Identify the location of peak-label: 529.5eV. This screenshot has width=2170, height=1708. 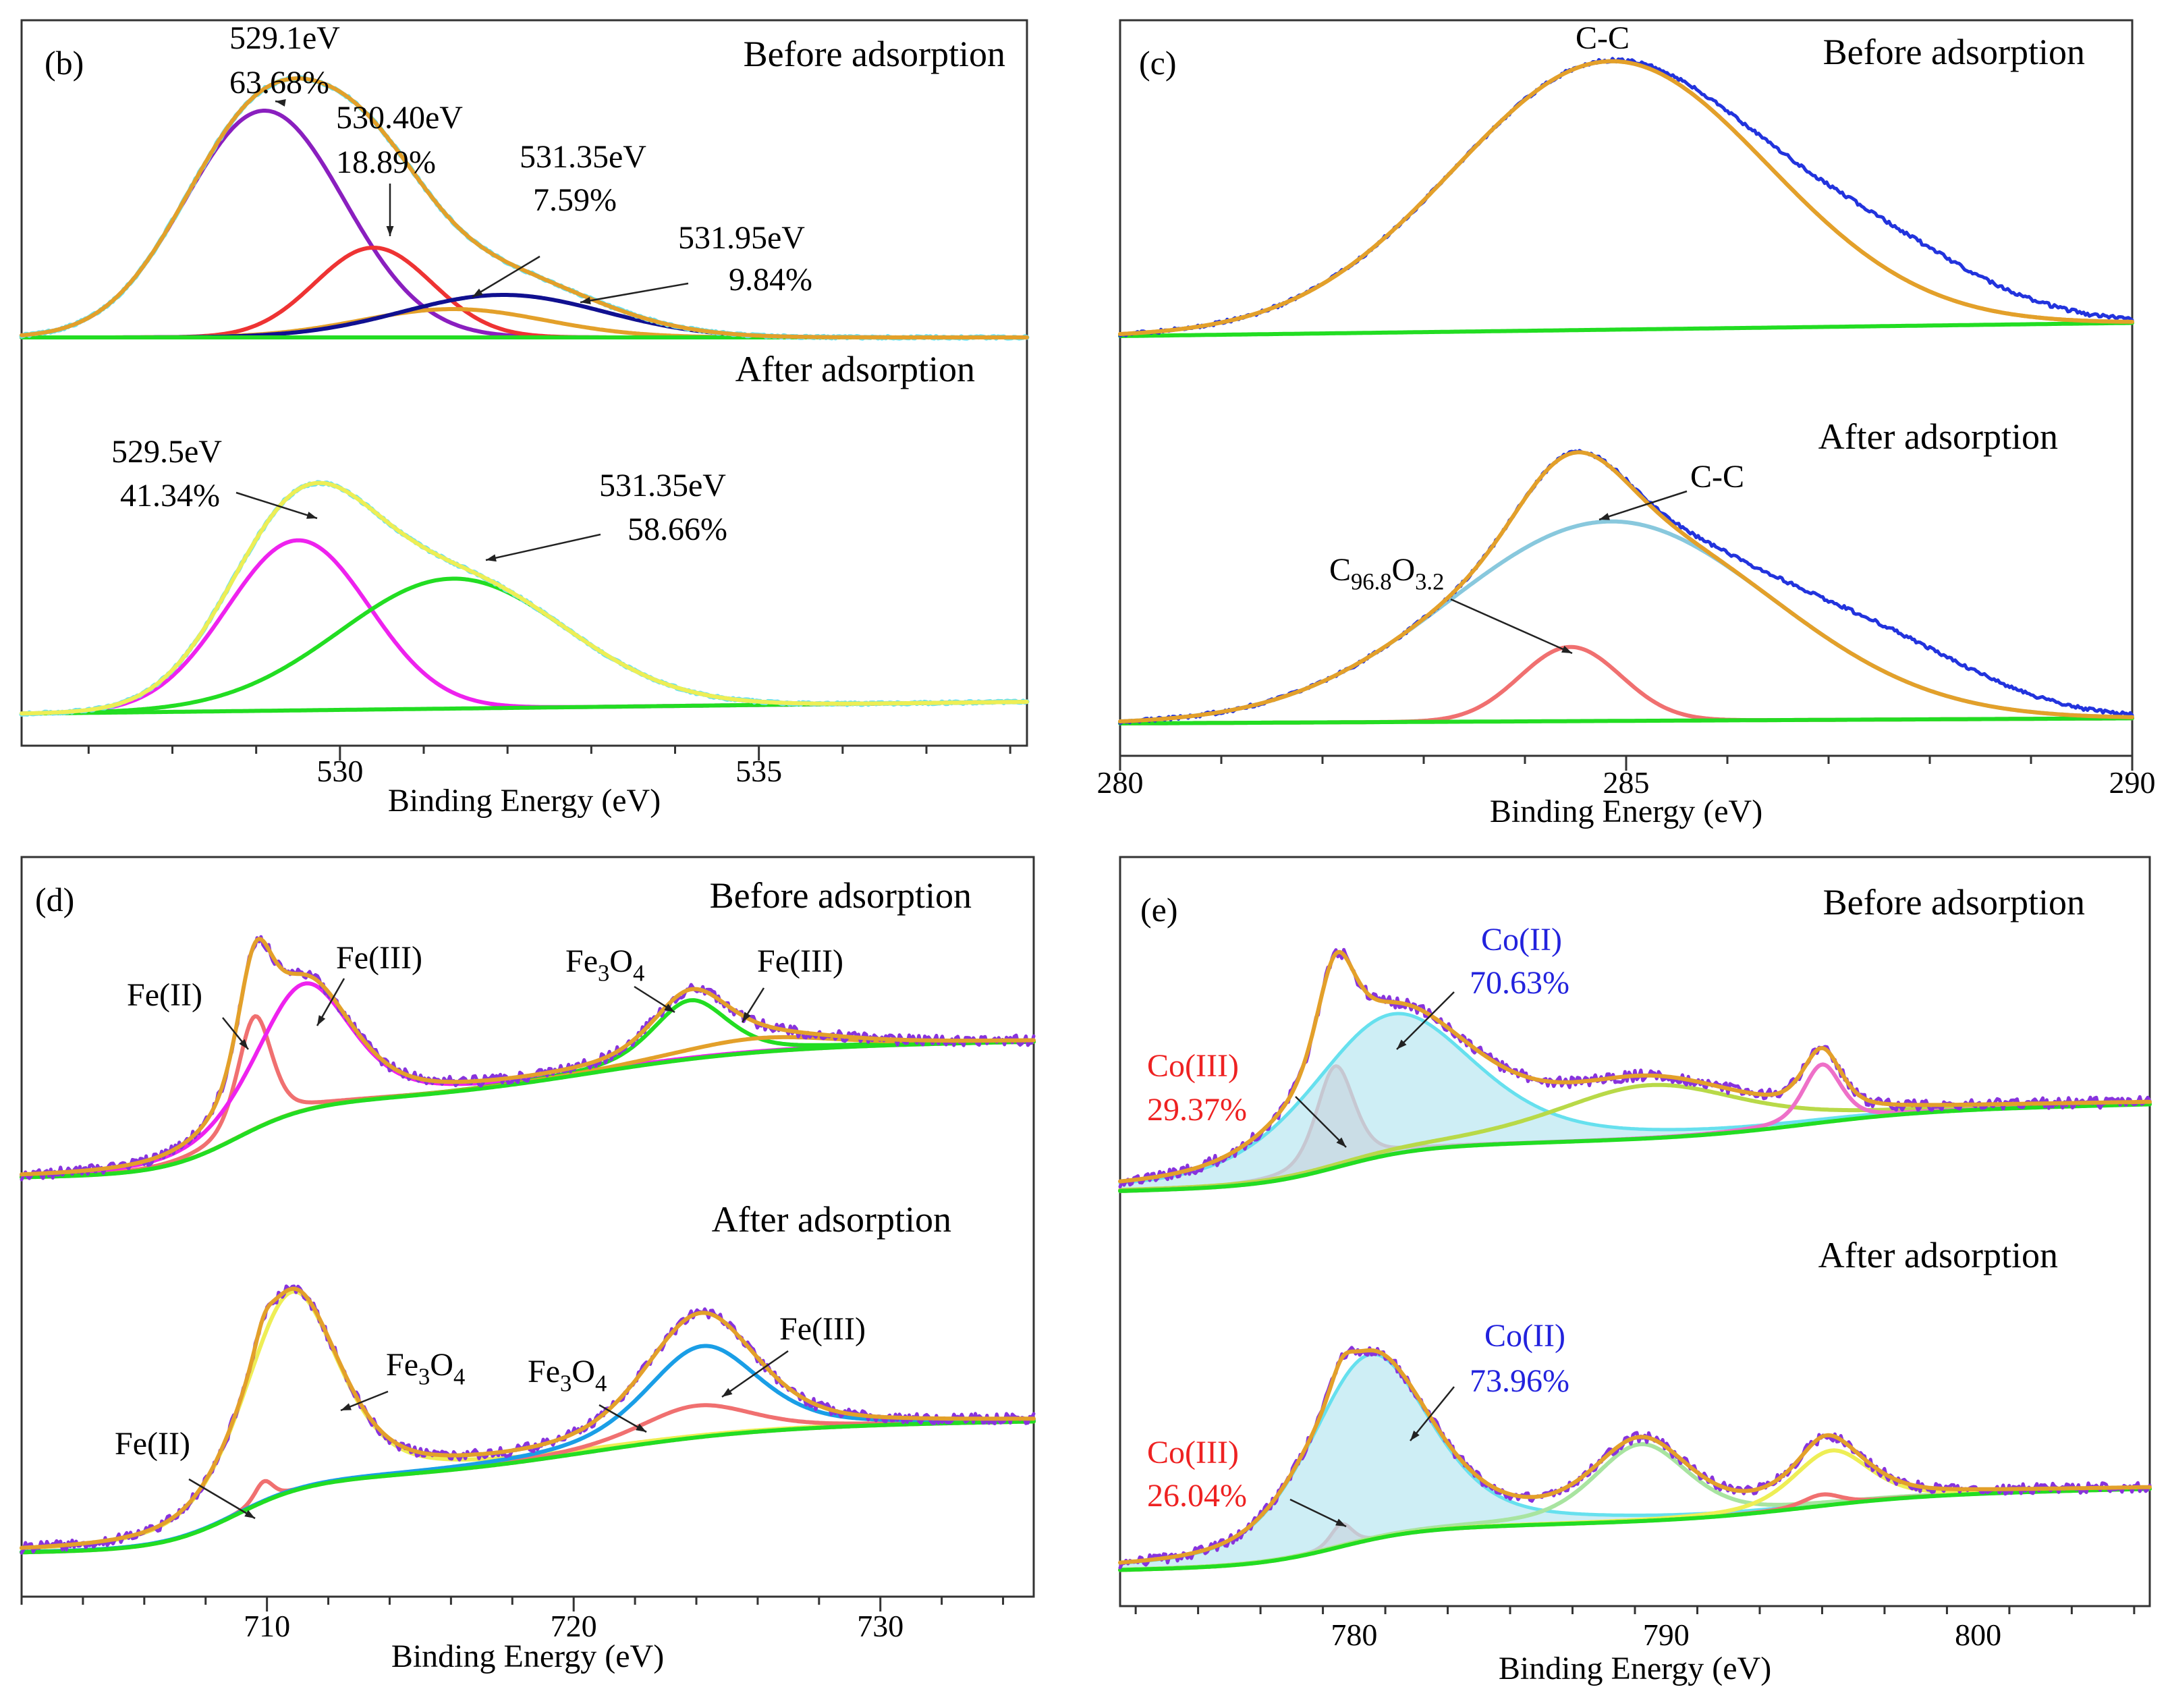
(166, 452).